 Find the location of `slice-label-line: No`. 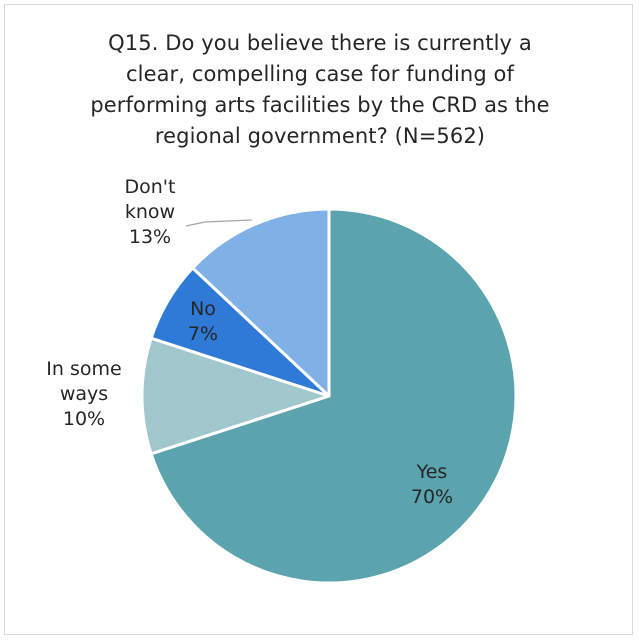

slice-label-line: No is located at coordinates (203, 309).